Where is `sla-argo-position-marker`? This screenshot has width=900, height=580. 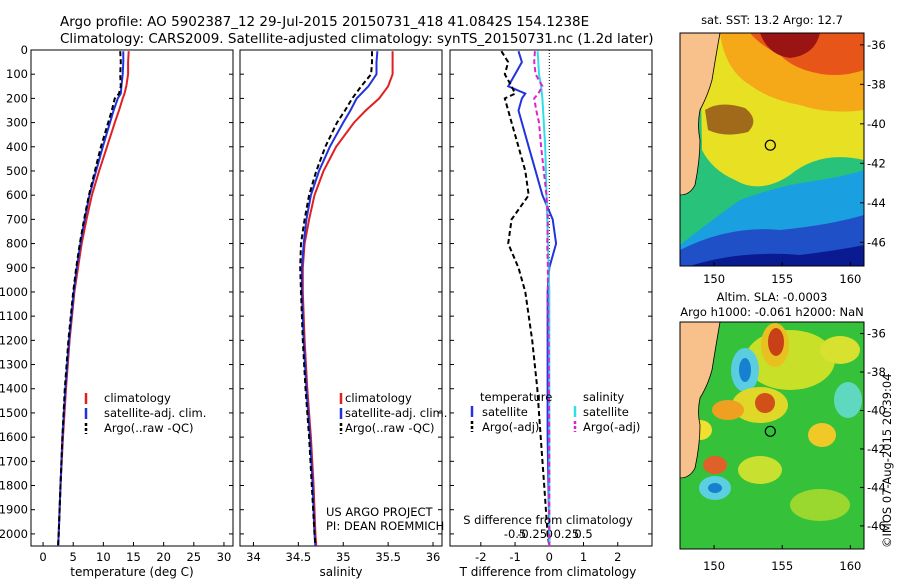 sla-argo-position-marker is located at coordinates (770, 431).